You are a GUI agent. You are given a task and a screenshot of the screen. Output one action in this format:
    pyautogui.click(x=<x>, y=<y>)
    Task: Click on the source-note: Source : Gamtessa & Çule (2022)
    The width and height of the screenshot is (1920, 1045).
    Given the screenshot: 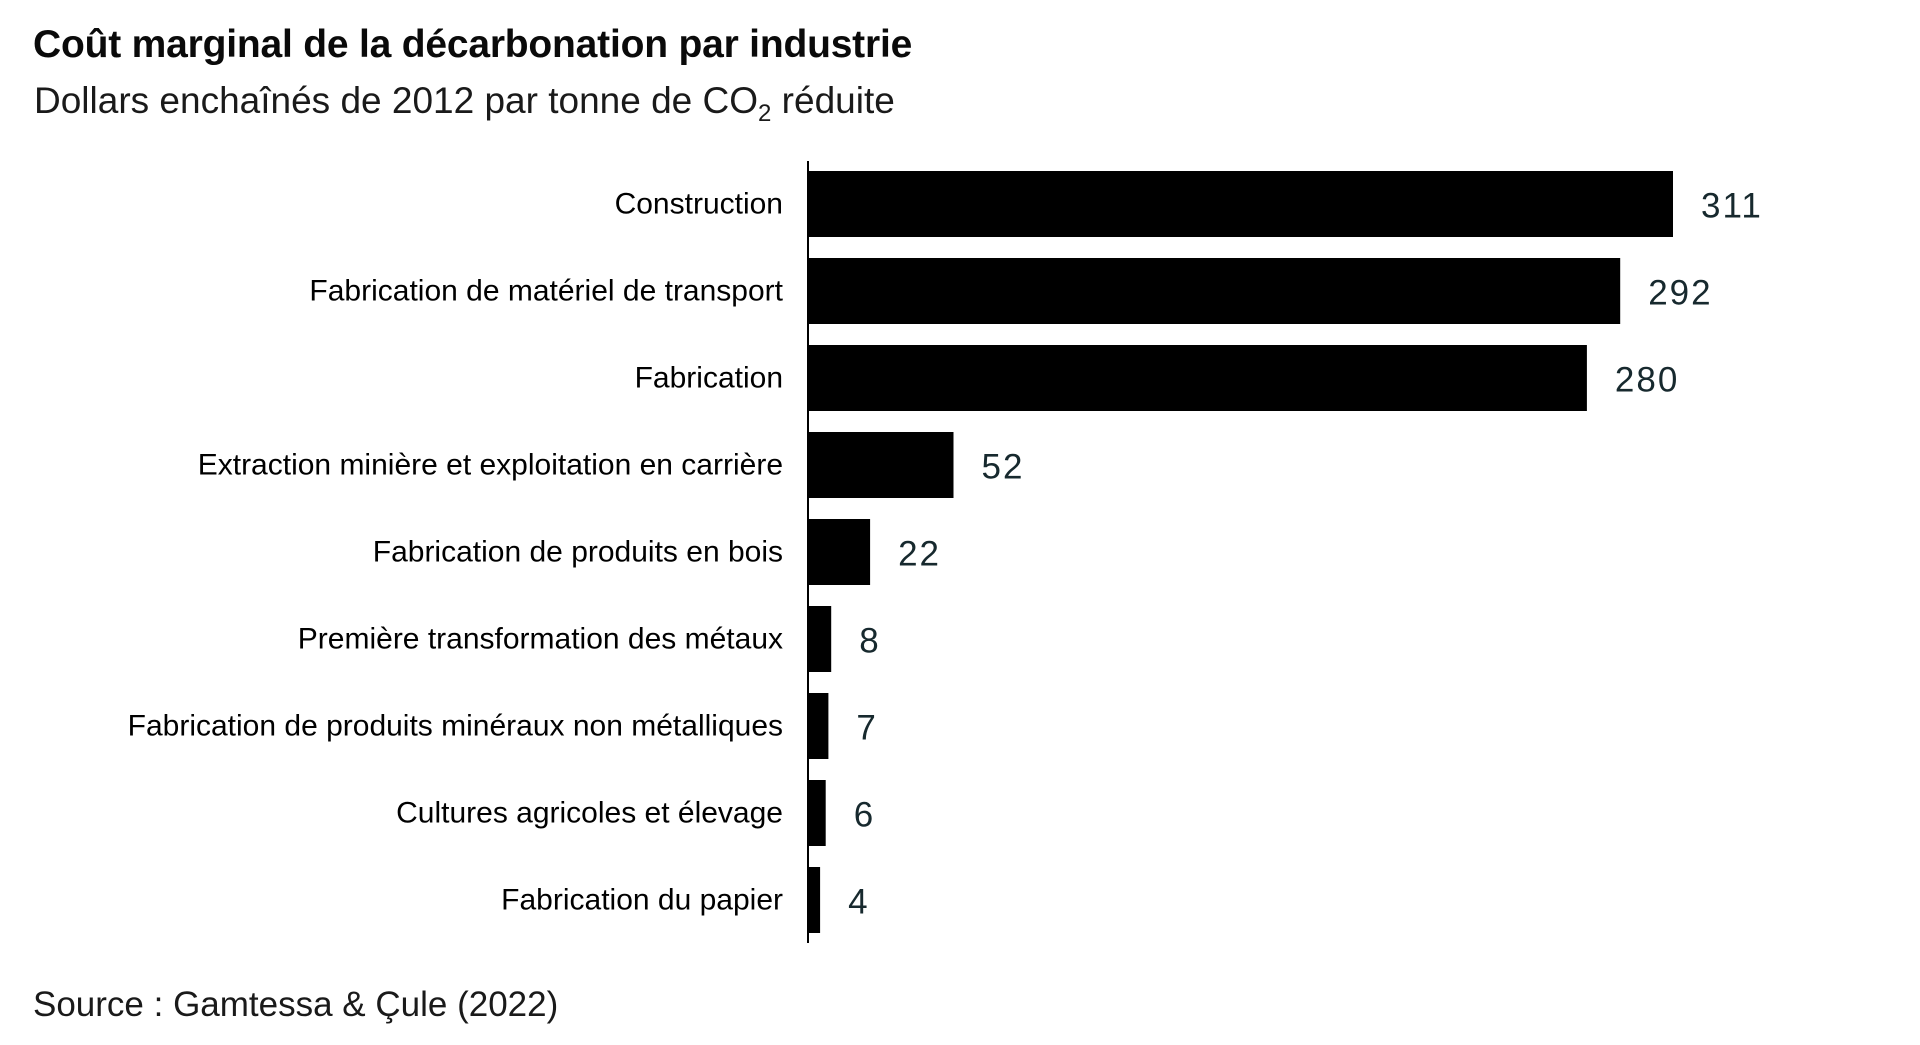 What is the action you would take?
    pyautogui.click(x=296, y=1004)
    